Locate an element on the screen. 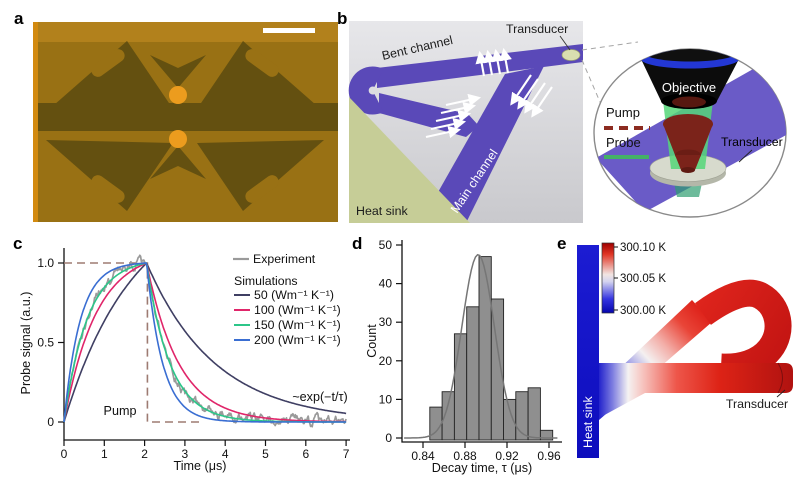  heat-sink-bar is located at coordinates (588, 351).